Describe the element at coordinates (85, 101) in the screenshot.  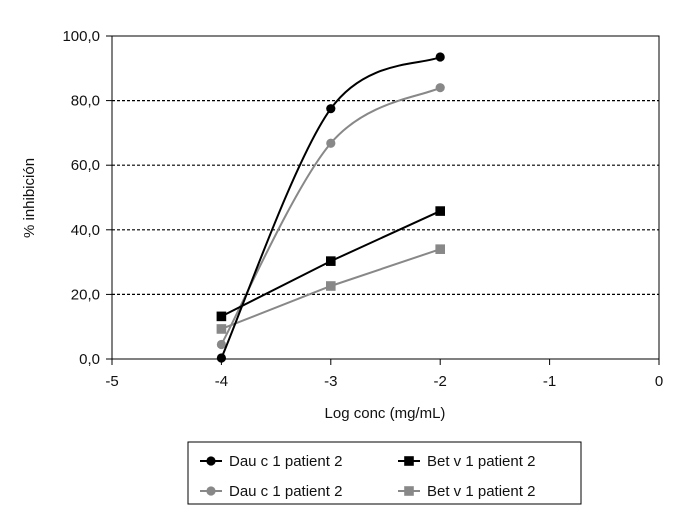
I see `y-tick-label: 80,0` at that location.